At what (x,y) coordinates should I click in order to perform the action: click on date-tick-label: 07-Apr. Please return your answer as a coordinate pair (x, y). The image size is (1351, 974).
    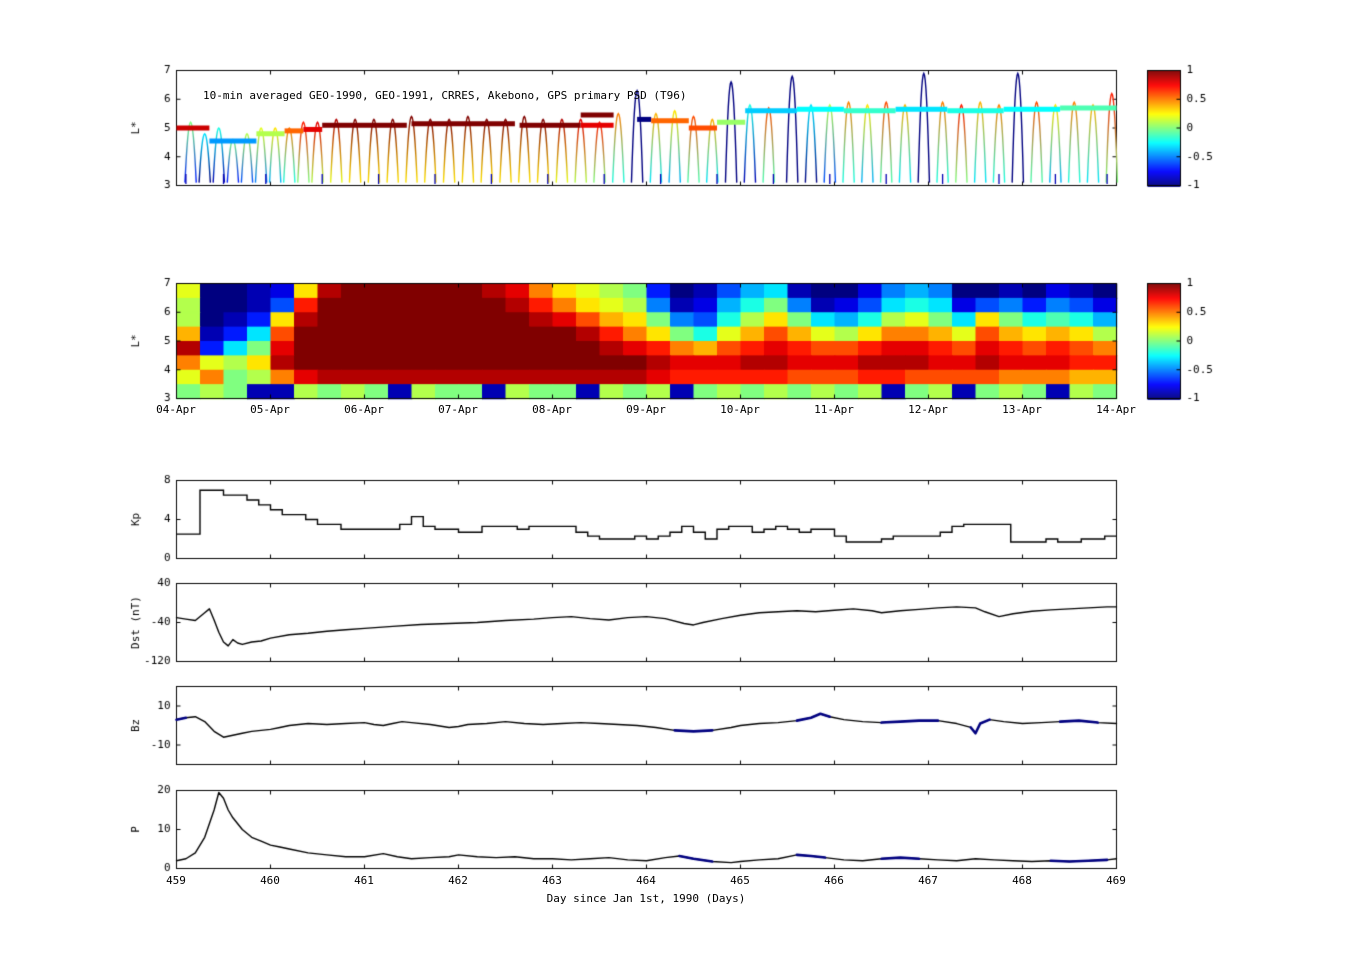
    Looking at the image, I should click on (458, 409).